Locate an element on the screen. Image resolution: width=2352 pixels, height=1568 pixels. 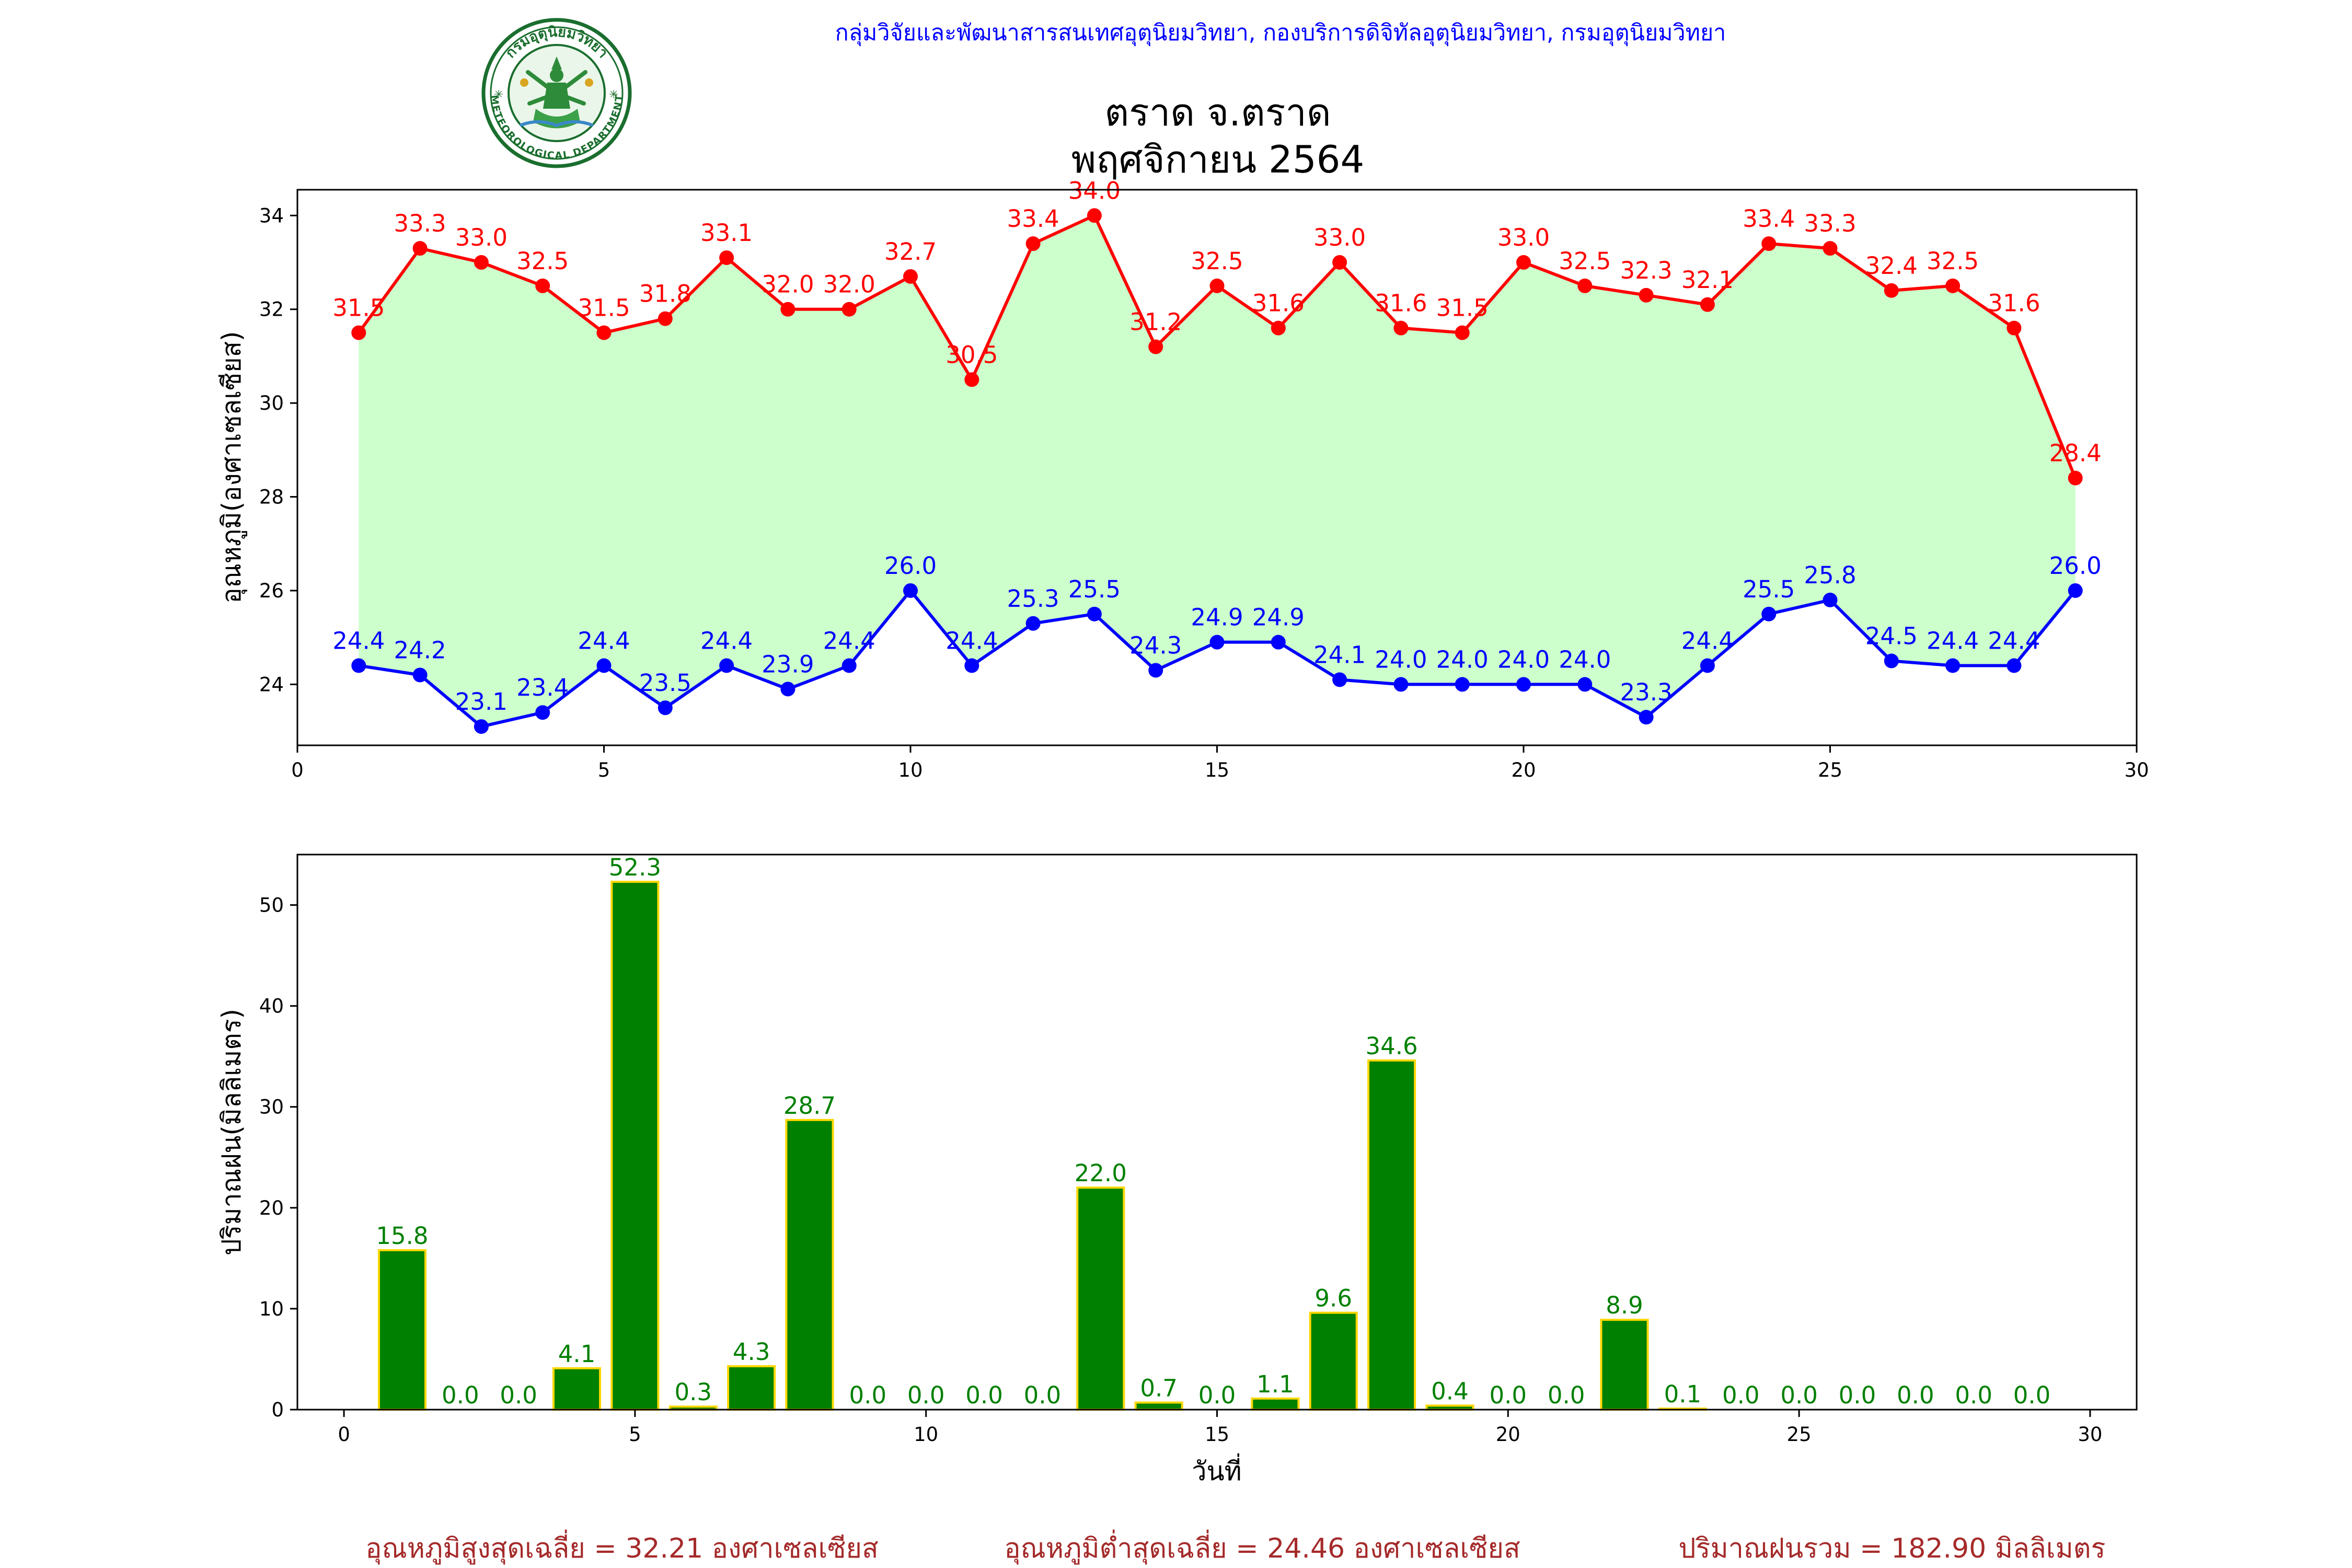
rain-bar-label: 1.1 is located at coordinates (1275, 1384).